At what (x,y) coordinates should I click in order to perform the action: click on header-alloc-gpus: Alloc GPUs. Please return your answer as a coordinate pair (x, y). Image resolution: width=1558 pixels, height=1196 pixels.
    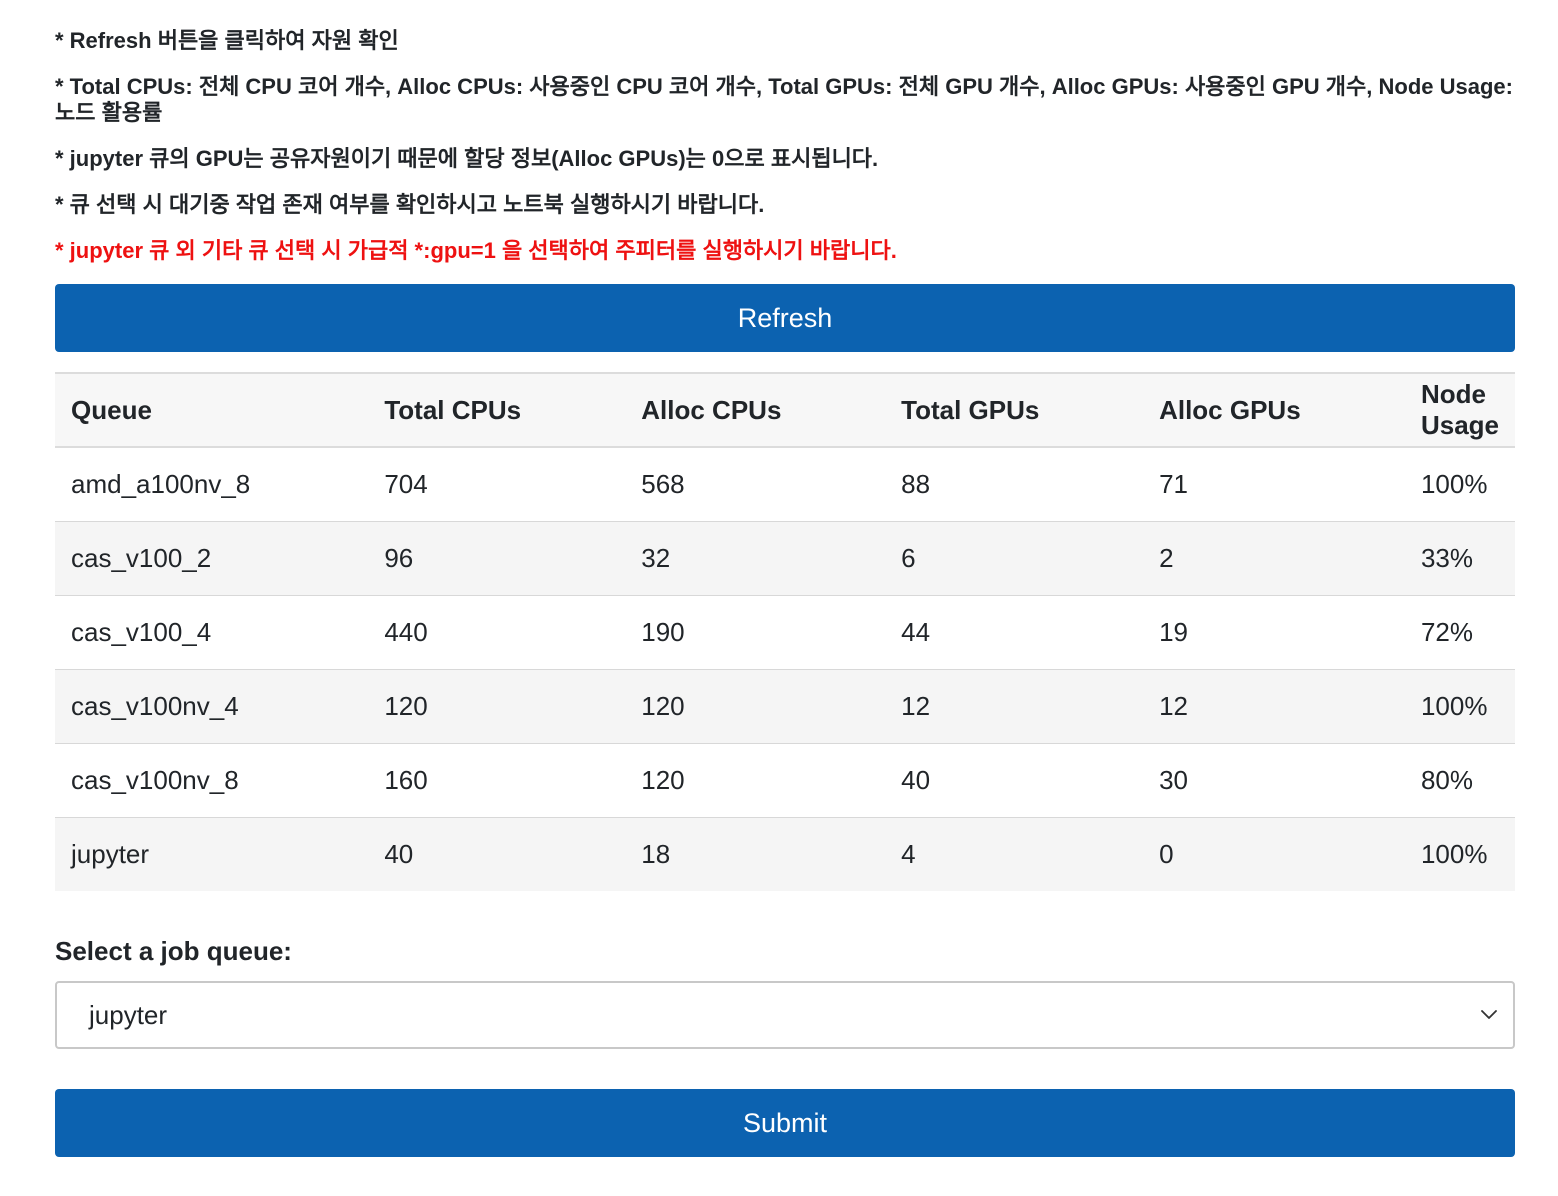
    Looking at the image, I should click on (1274, 410).